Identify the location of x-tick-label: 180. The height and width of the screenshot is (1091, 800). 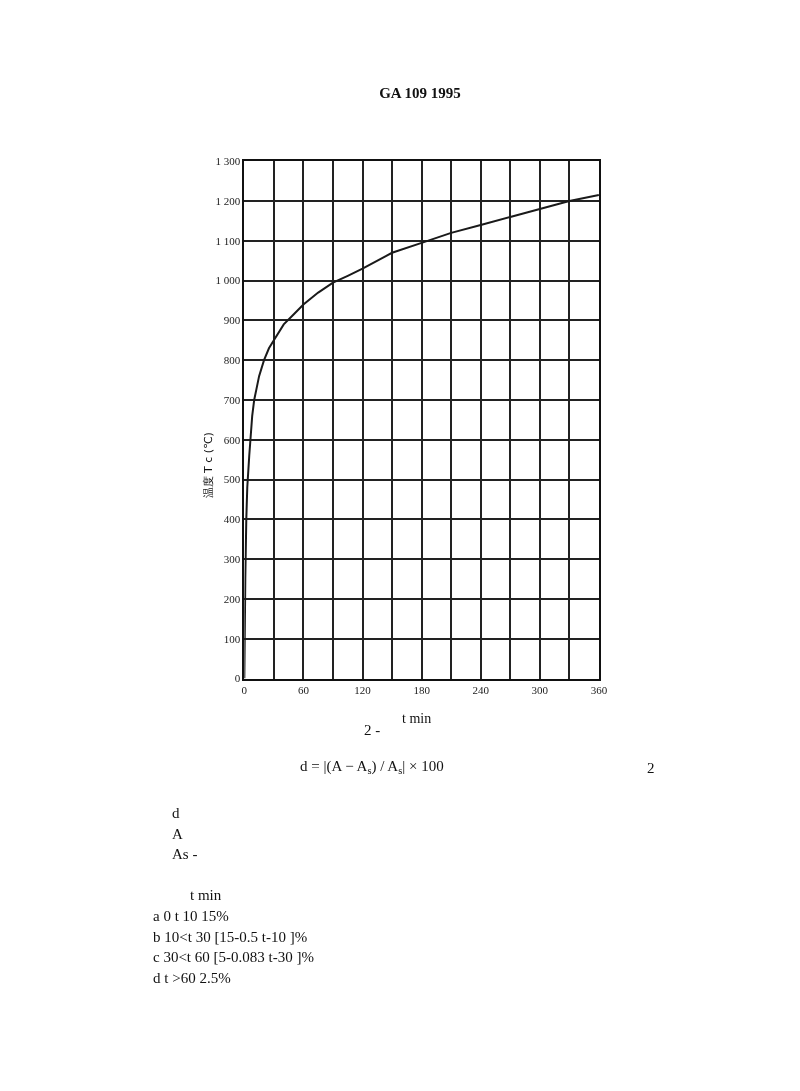
(422, 689).